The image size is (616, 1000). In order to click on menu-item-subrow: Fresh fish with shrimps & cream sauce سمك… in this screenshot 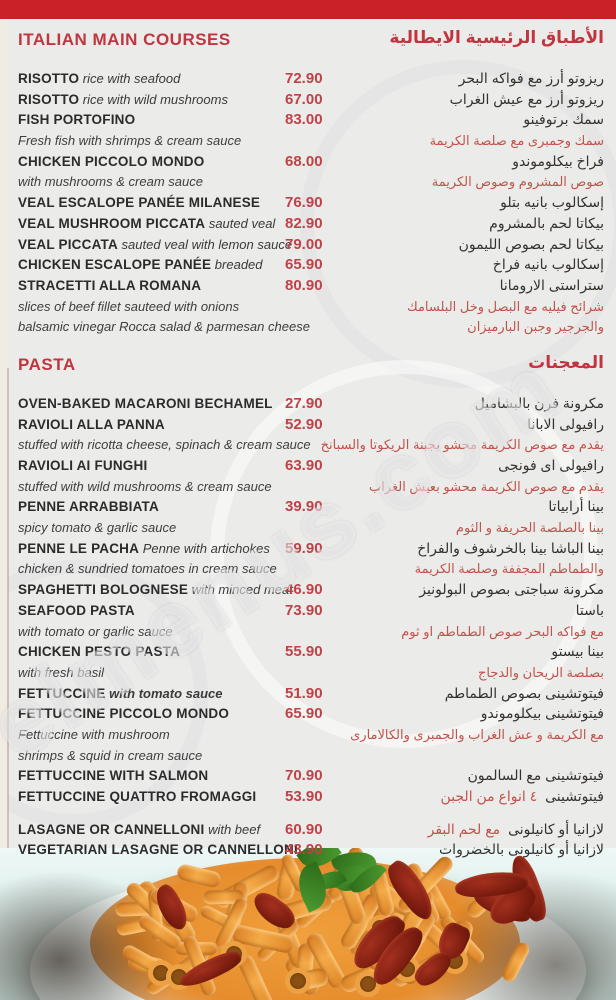, I will do `click(311, 142)`.